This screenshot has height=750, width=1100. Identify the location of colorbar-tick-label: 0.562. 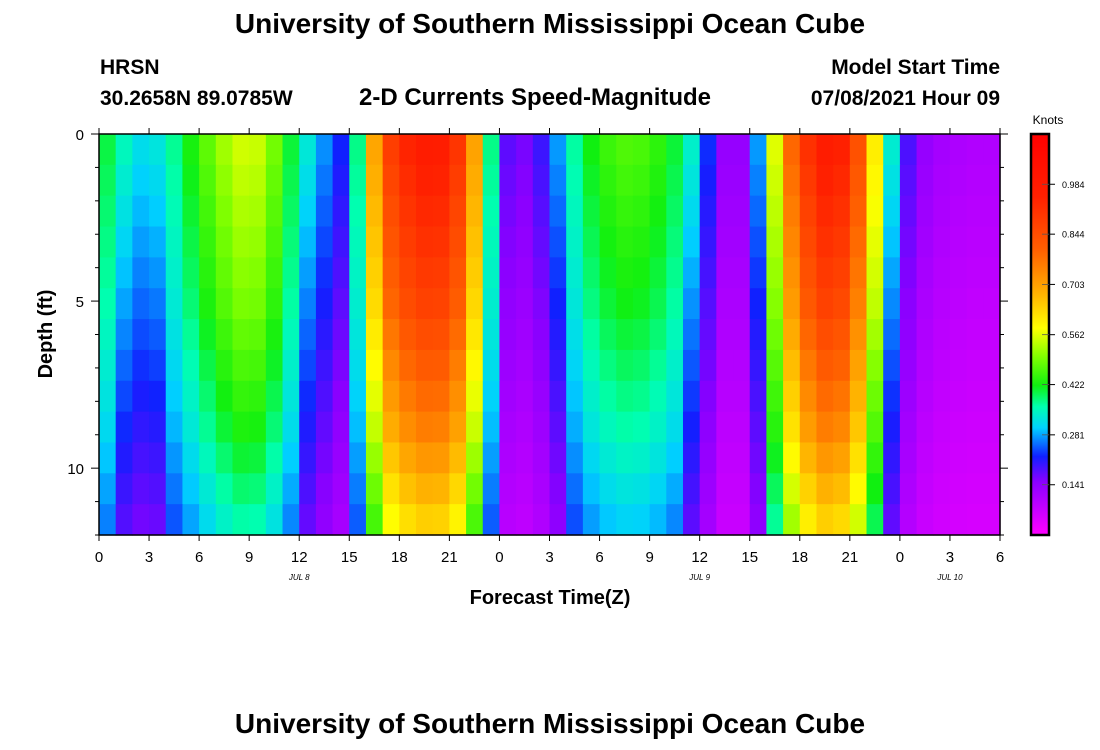
(1073, 335).